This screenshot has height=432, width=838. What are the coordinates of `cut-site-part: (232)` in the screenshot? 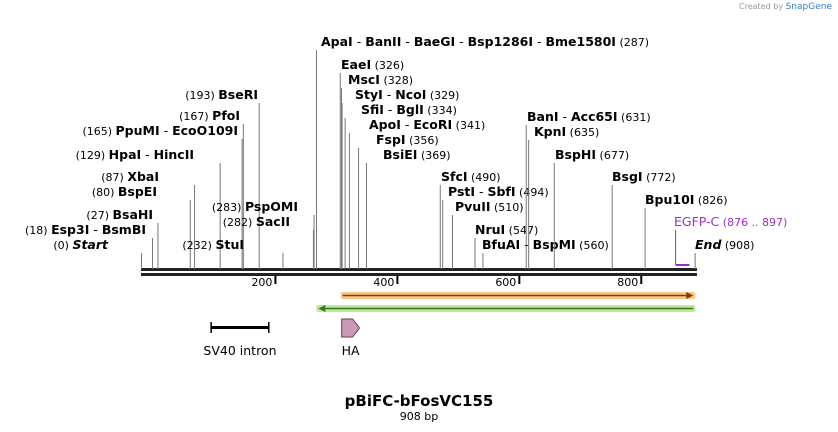 It's located at (198, 245).